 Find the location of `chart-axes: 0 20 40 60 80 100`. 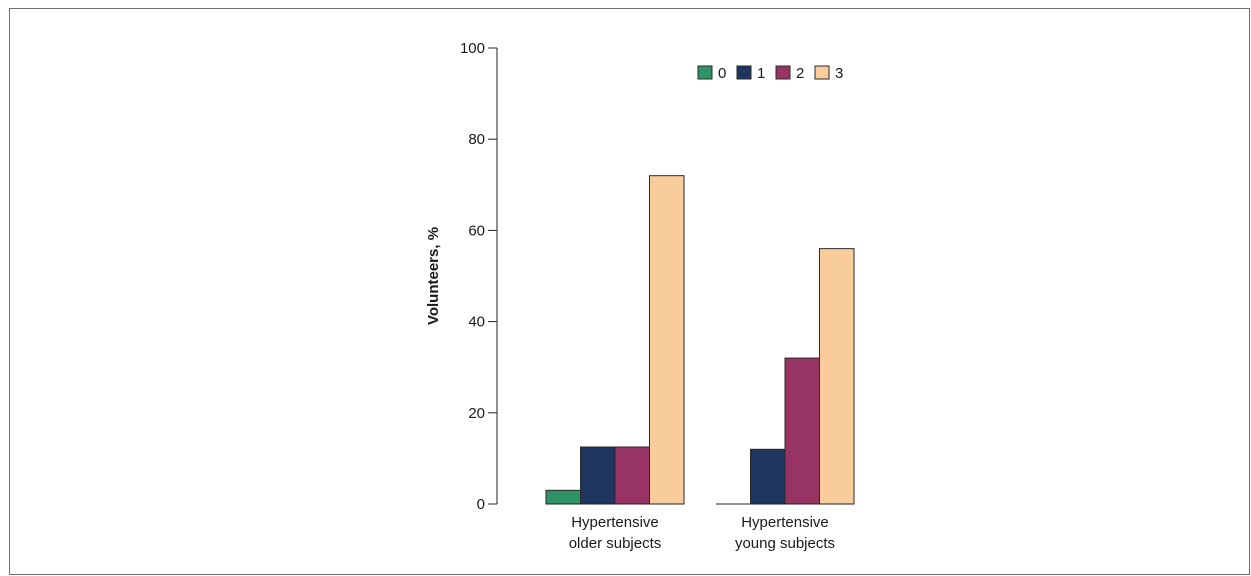

chart-axes: 0 20 40 60 80 100 is located at coordinates (479, 276).